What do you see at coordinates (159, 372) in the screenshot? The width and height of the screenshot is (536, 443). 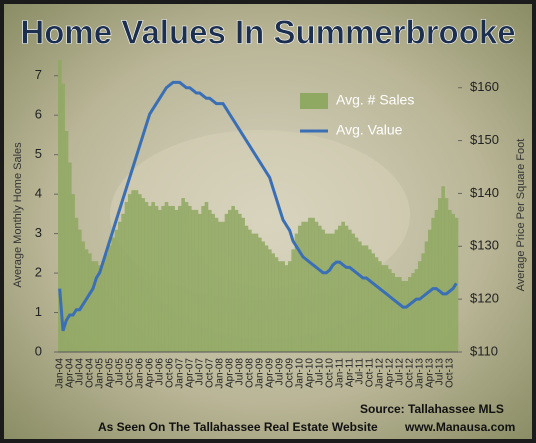 I see `x-tick-label: Jul-06` at bounding box center [159, 372].